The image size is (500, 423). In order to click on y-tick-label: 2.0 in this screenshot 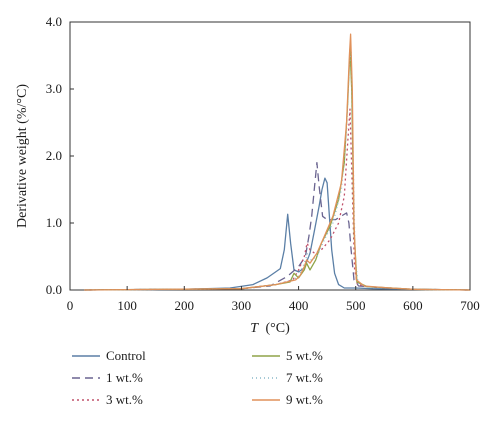, I will do `click(54, 155)`.